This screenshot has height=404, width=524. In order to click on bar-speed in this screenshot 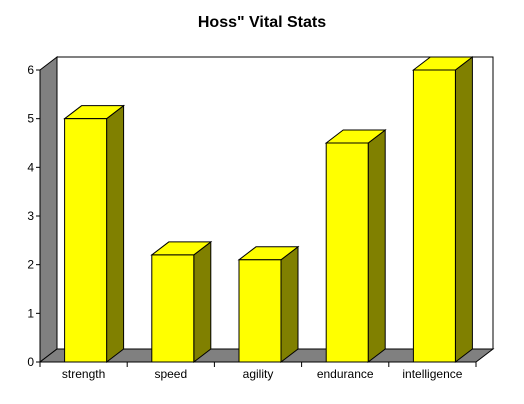, I will do `click(181, 302)`.